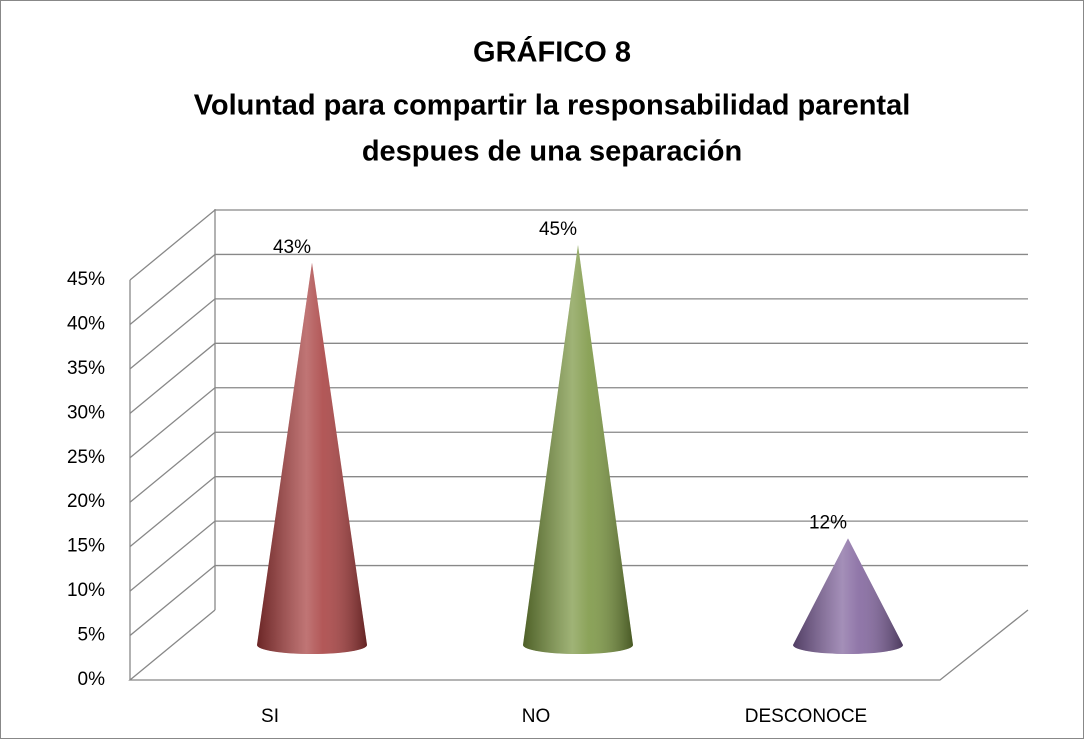  What do you see at coordinates (86, 323) in the screenshot?
I see `y-tick-label: 40%` at bounding box center [86, 323].